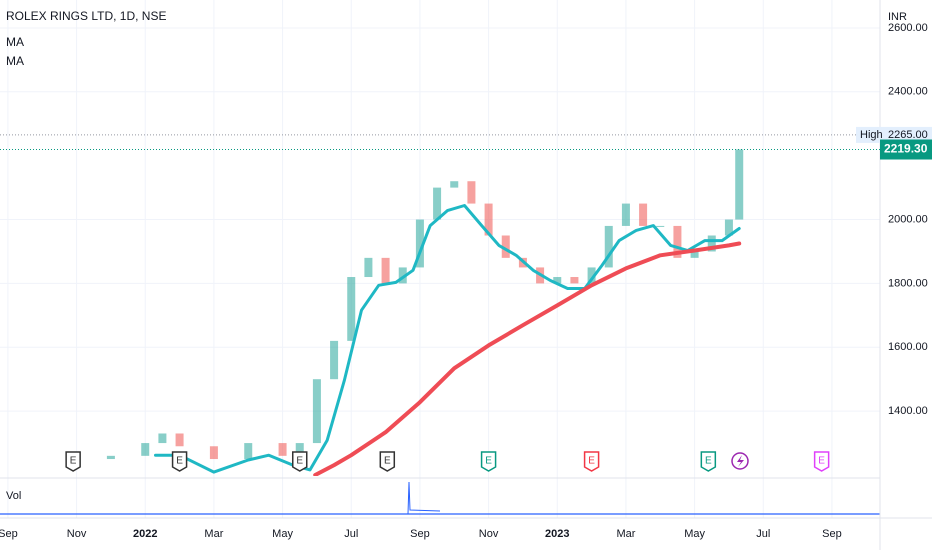 The height and width of the screenshot is (550, 932). Describe the element at coordinates (13, 496) in the screenshot. I see `volume-label: Vol` at that location.